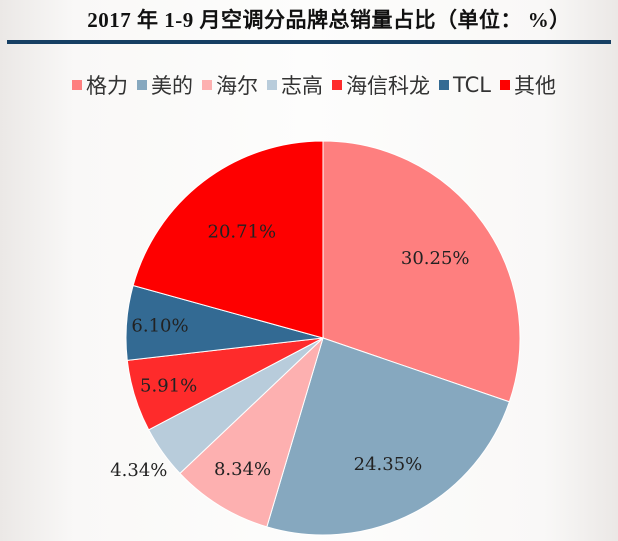 The width and height of the screenshot is (618, 541). Describe the element at coordinates (242, 469) in the screenshot. I see `data-label: 8.34%` at that location.